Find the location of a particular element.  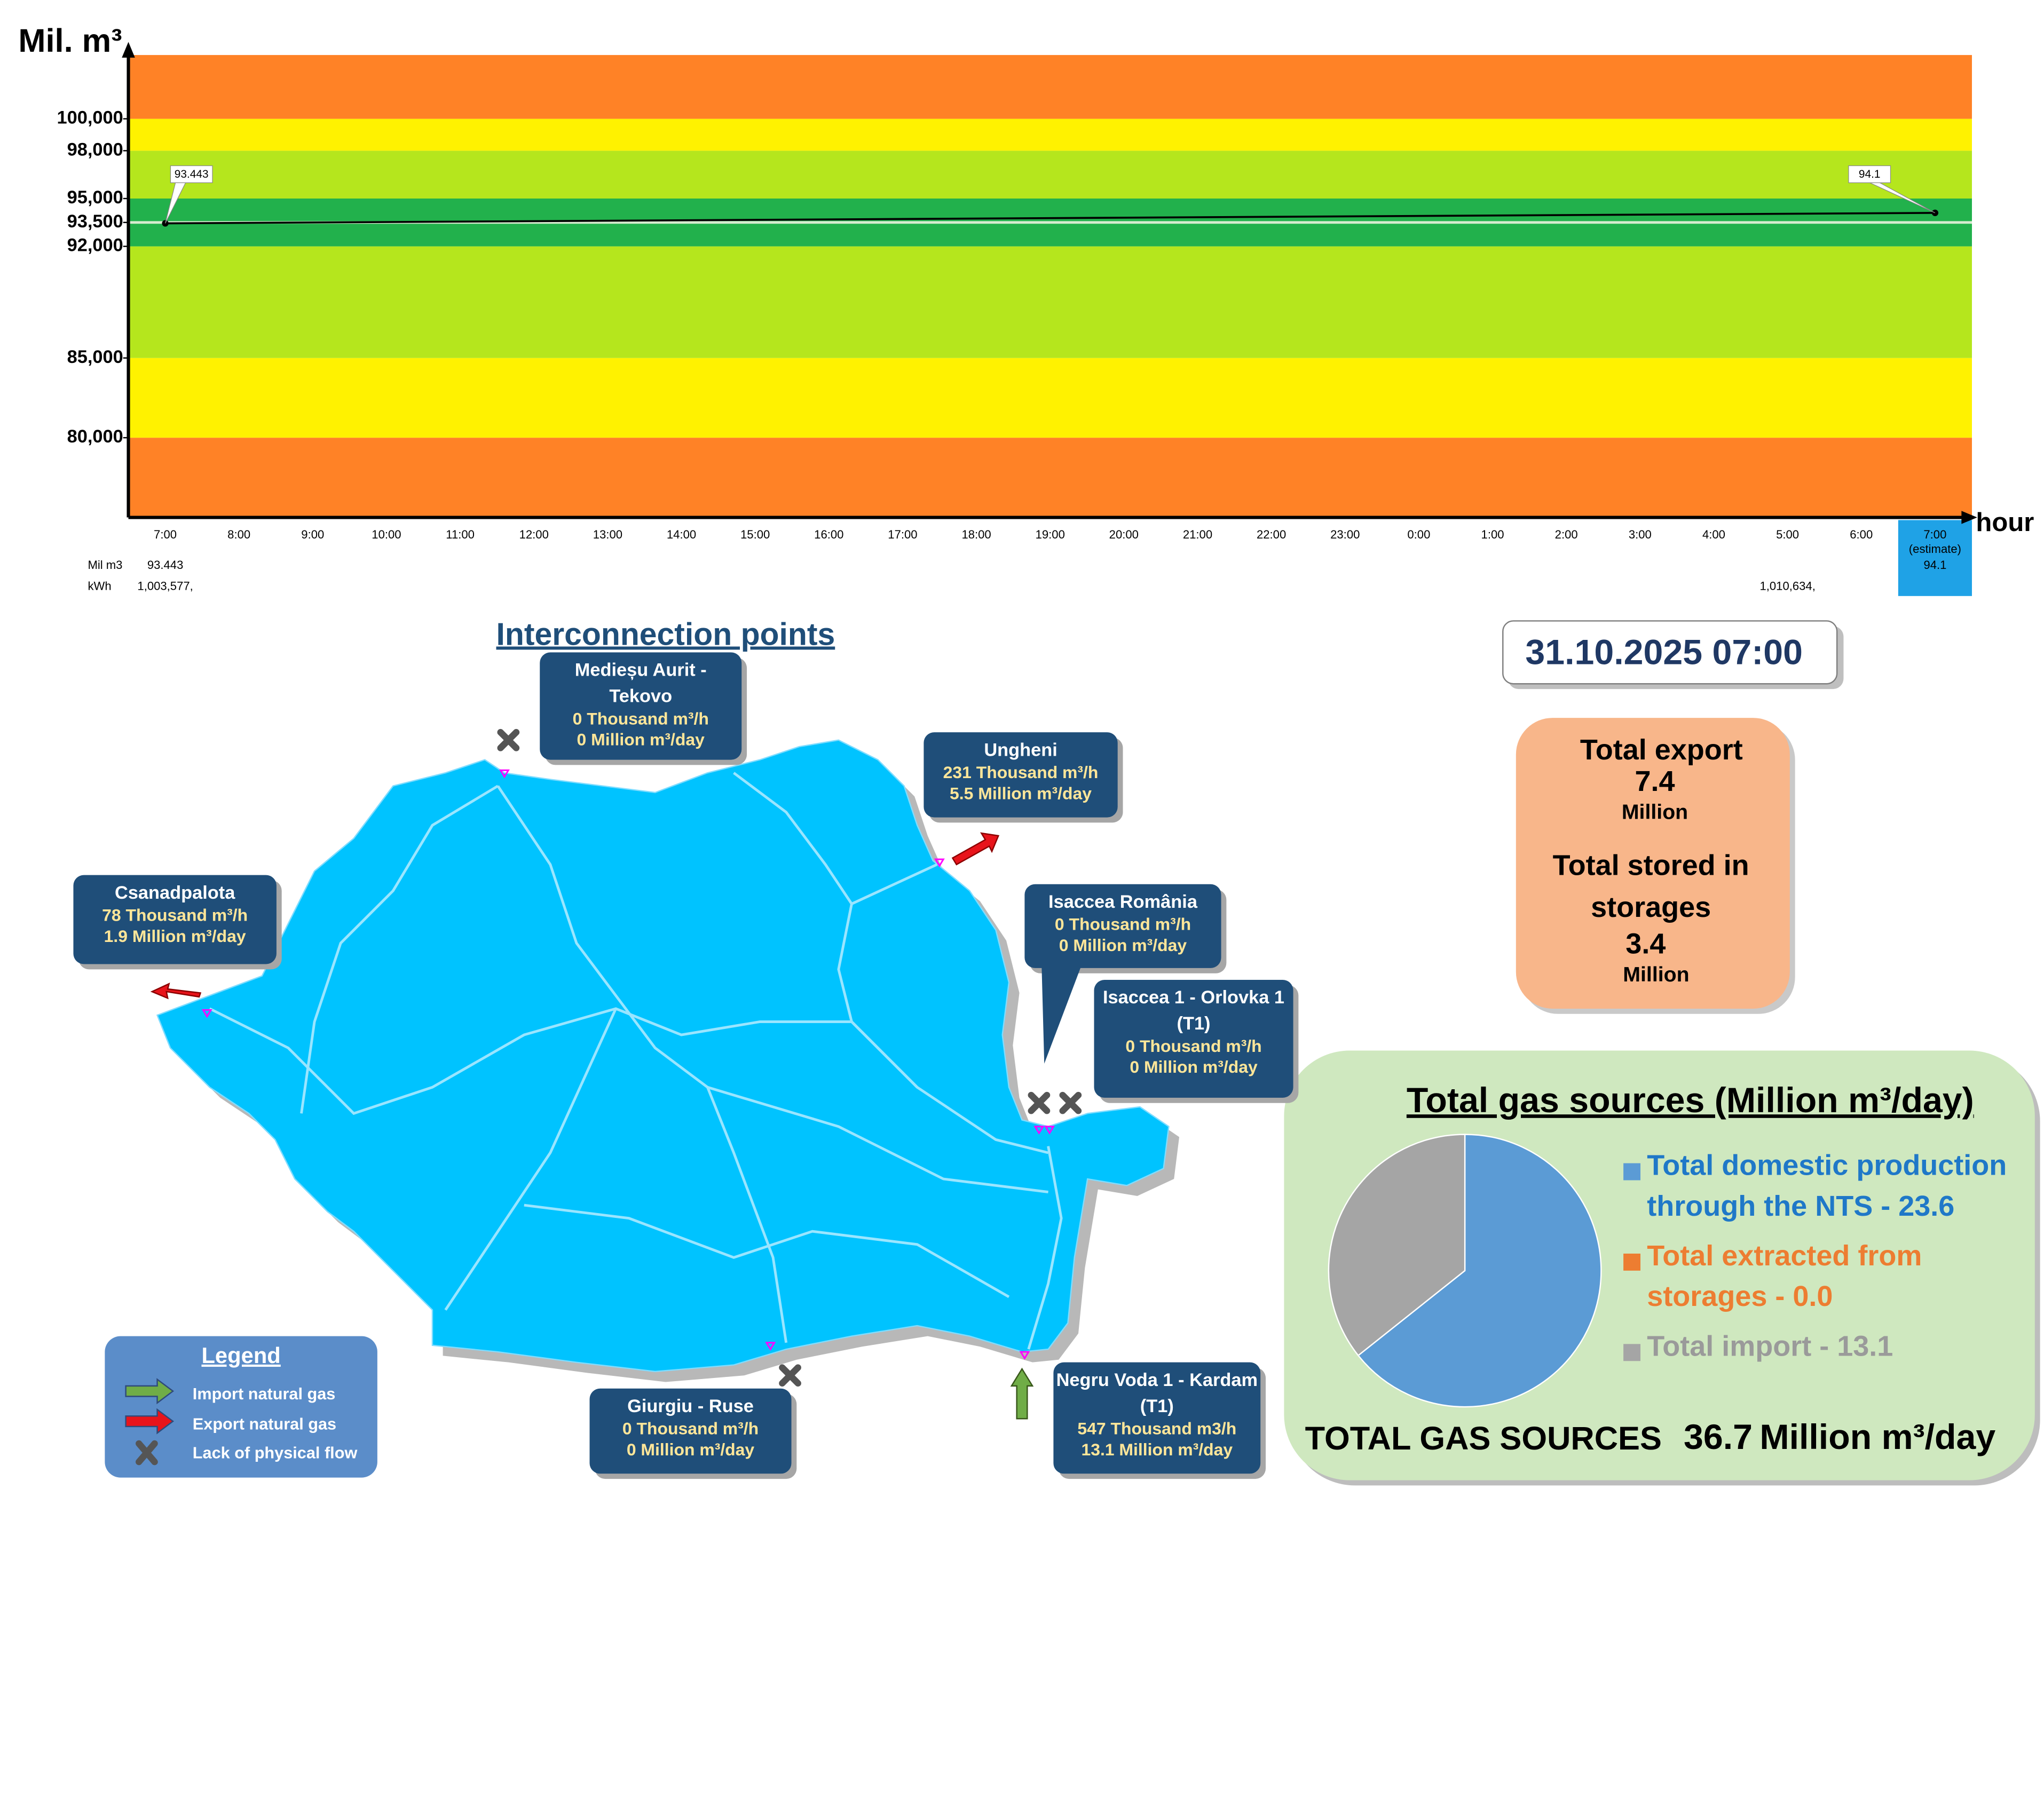

legend-item: Export natural gas is located at coordinates (264, 1424).